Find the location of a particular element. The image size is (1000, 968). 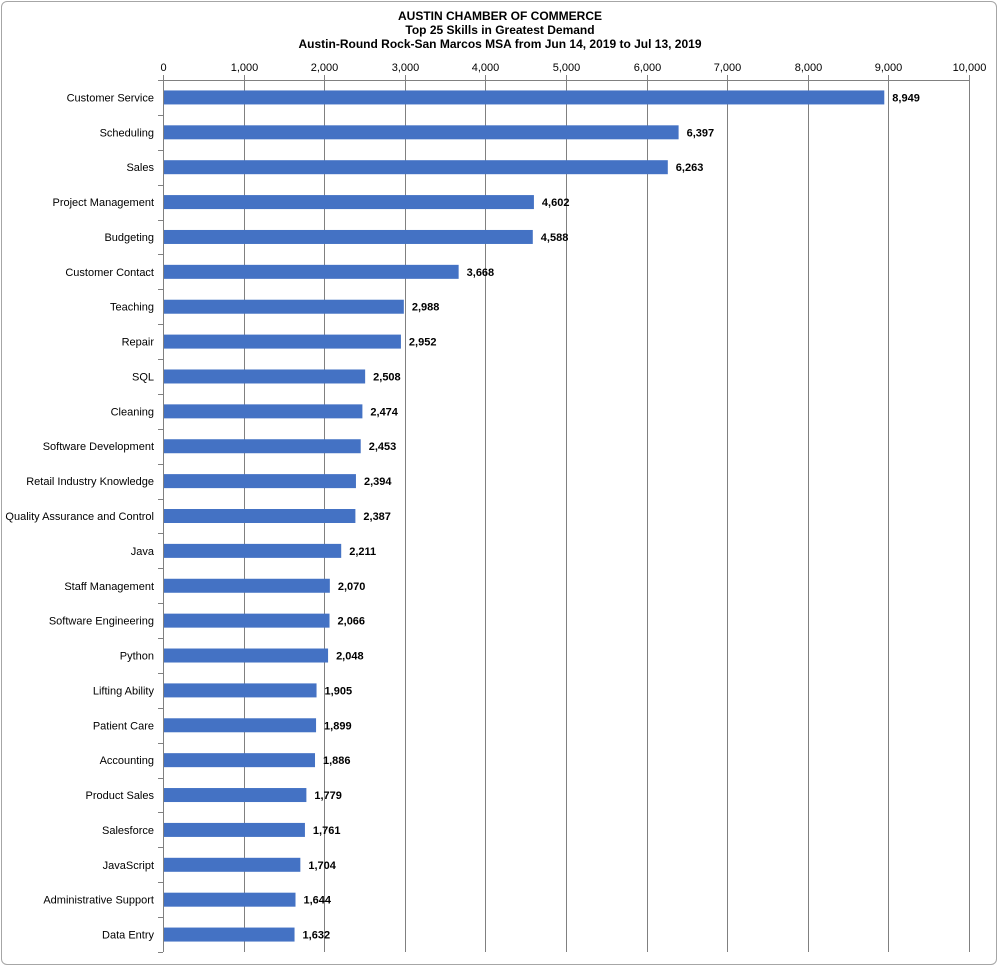

category-label: Data Entry is located at coordinates (128, 936).